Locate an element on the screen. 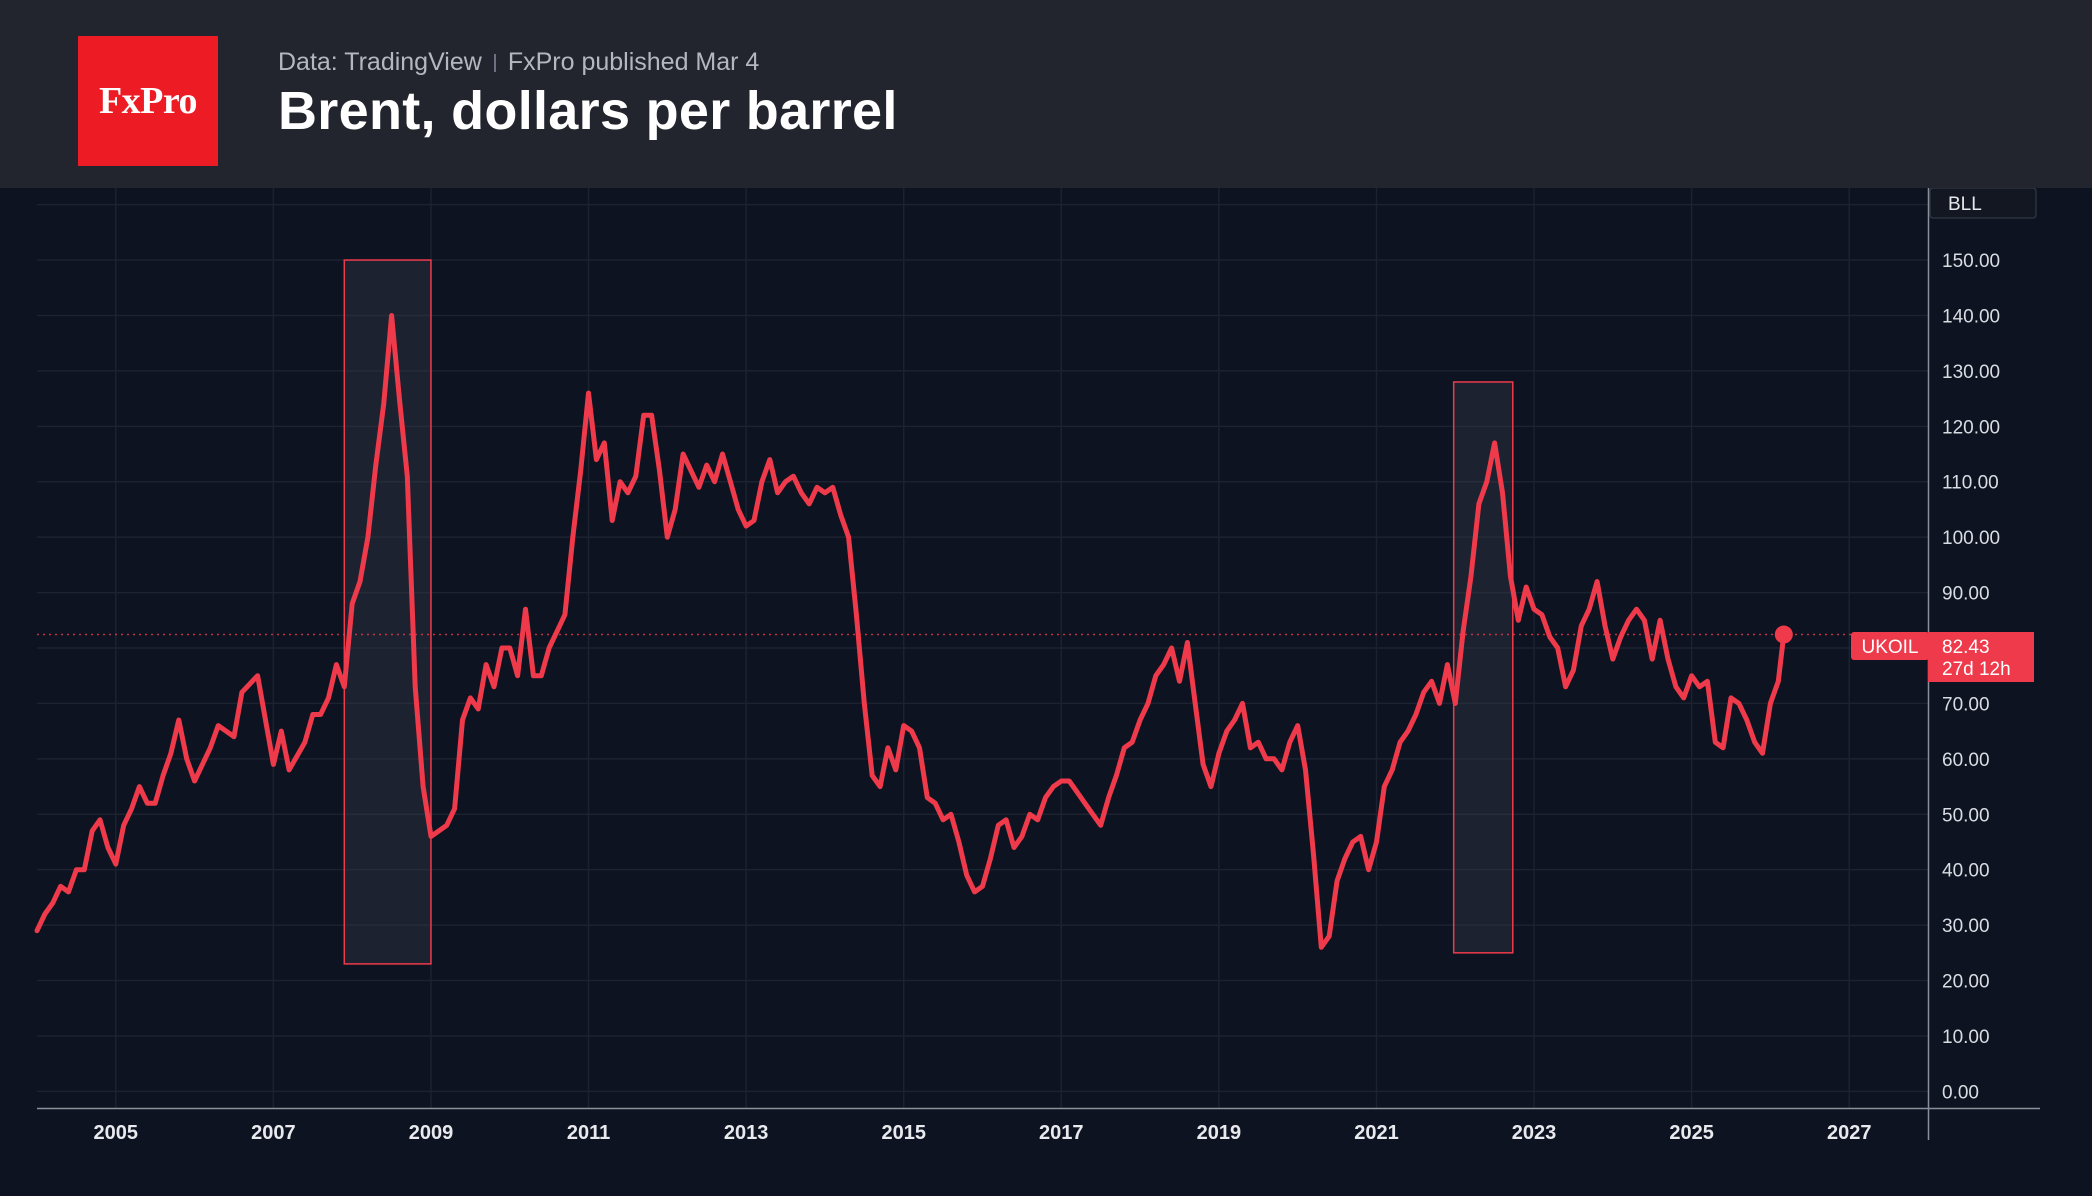 The width and height of the screenshot is (2092, 1196). logo-text: FxPro is located at coordinates (148, 101).